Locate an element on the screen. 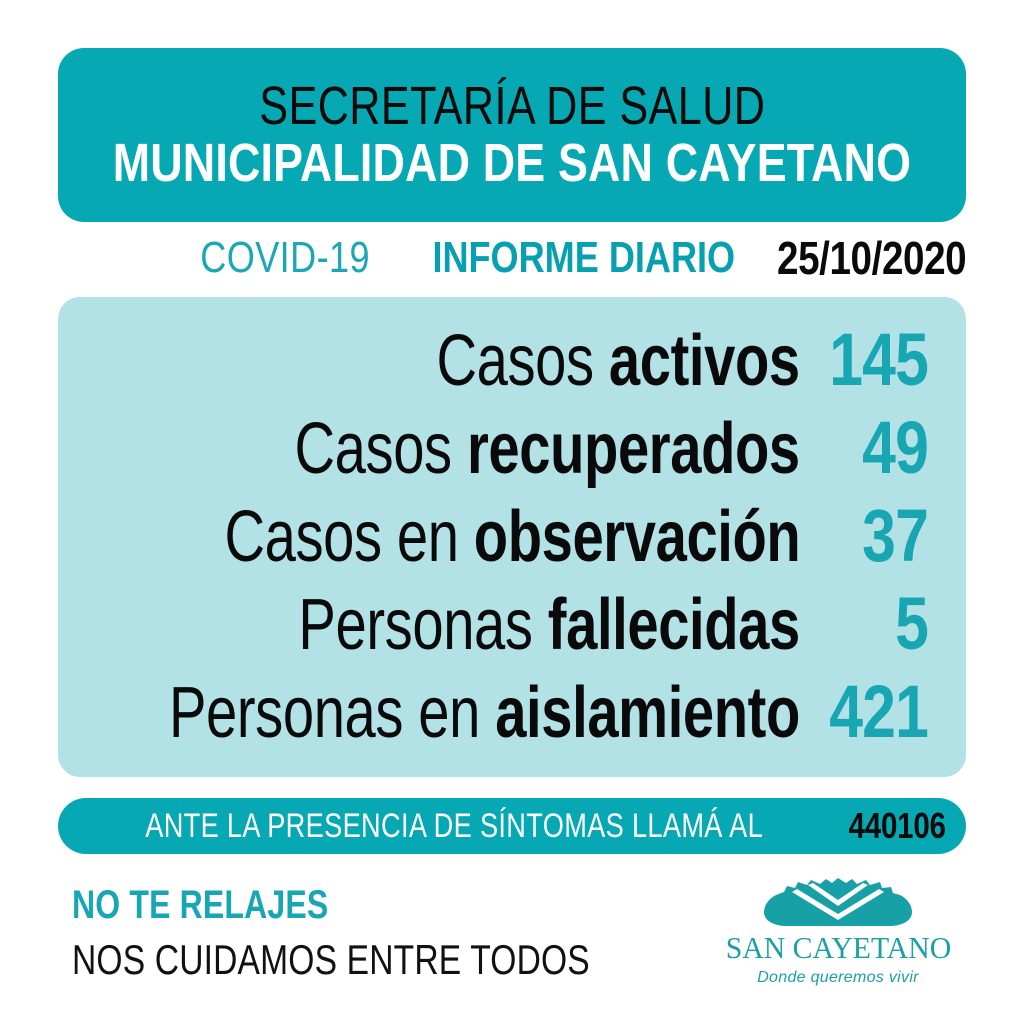  stat-label-bold: observación is located at coordinates (636, 537).